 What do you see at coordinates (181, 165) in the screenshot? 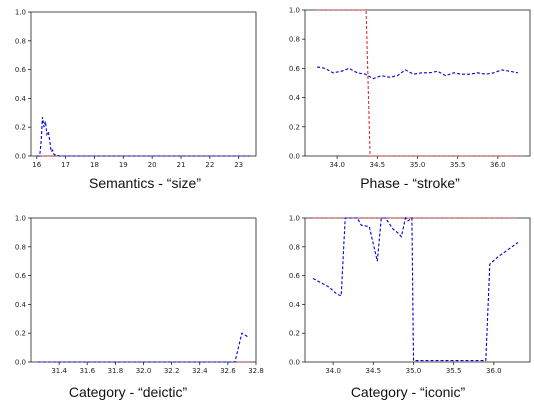
I see `x-tick-label: 21` at bounding box center [181, 165].